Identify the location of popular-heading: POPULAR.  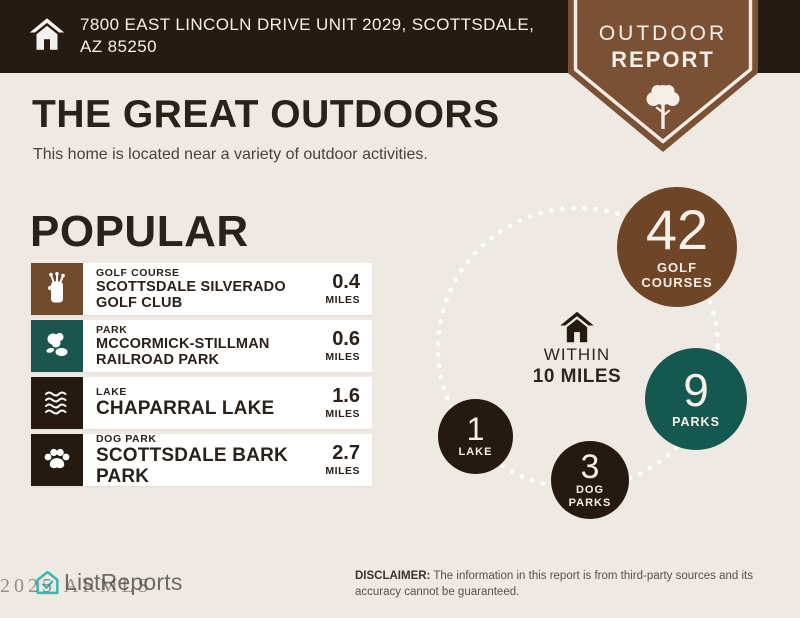
(139, 231).